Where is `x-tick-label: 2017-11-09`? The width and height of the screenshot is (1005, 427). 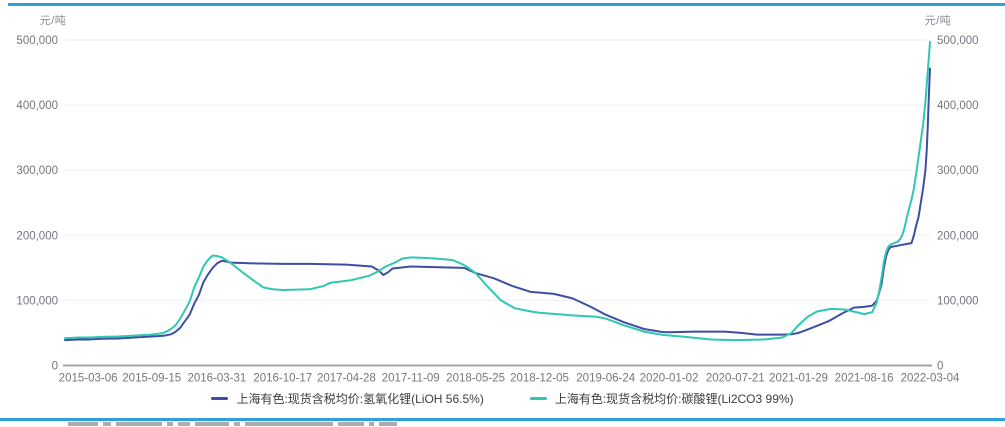
x-tick-label: 2017-11-09 is located at coordinates (411, 379).